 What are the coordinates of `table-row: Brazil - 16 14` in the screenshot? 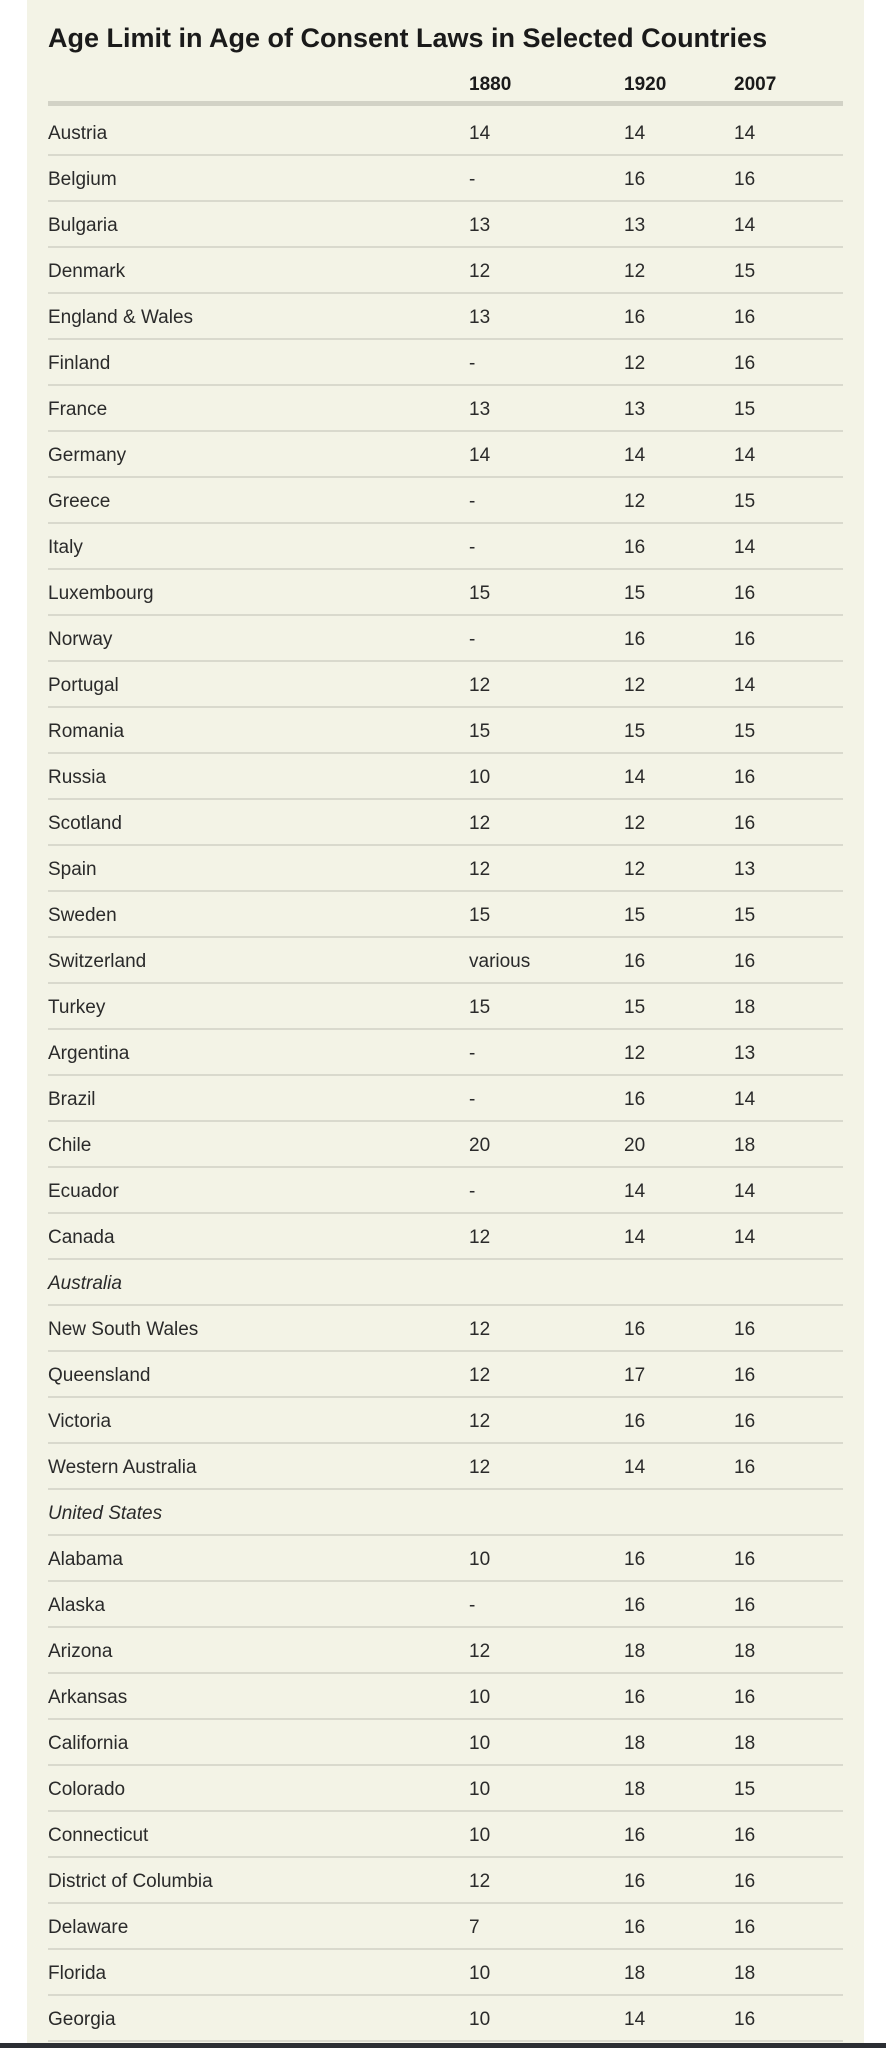 It's located at (445, 1099).